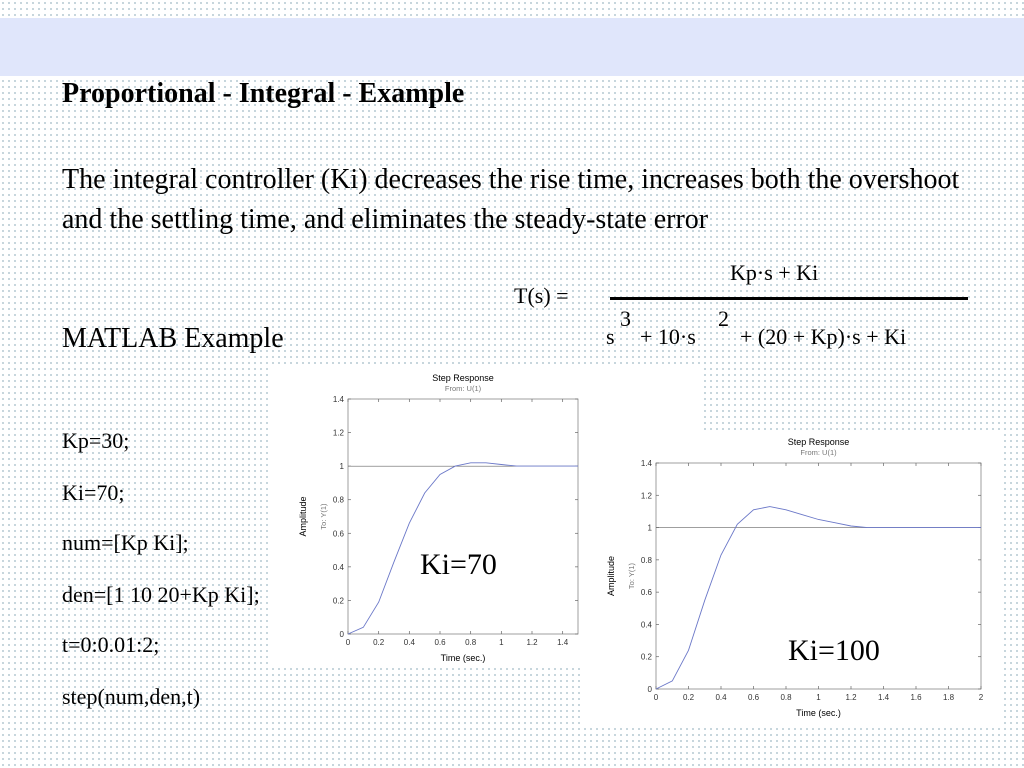 Image resolution: width=1024 pixels, height=768 pixels. I want to click on x-tick-label: 2, so click(981, 697).